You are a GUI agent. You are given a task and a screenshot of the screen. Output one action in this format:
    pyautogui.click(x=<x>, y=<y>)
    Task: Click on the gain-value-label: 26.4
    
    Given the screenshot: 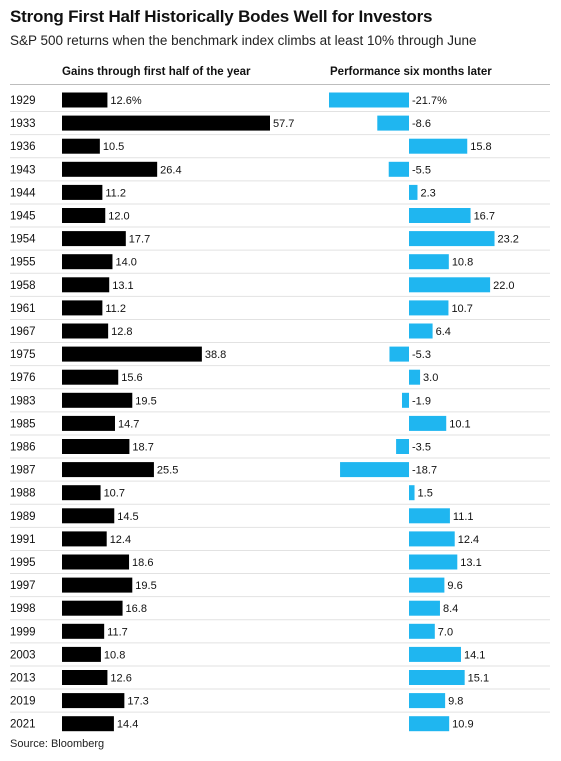 What is the action you would take?
    pyautogui.click(x=170, y=170)
    